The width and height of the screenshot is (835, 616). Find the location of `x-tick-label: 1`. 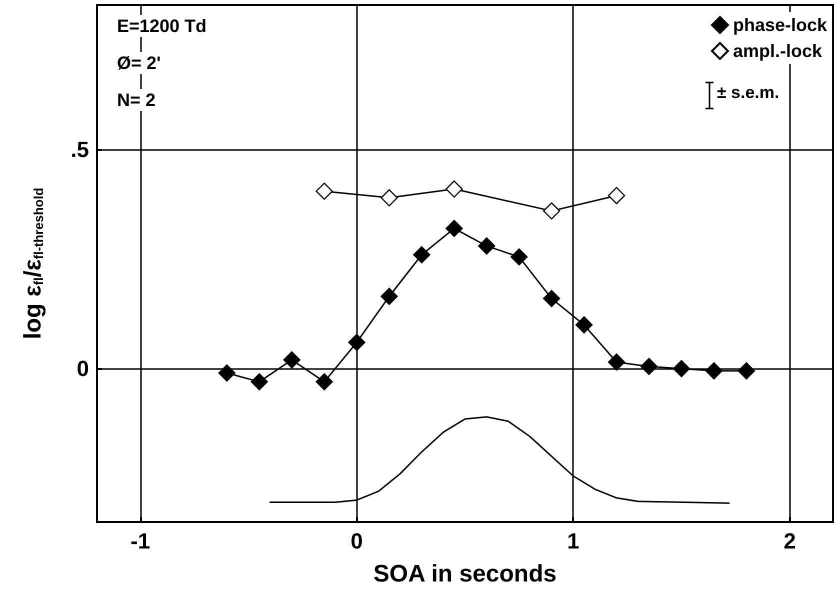

x-tick-label: 1 is located at coordinates (573, 541).